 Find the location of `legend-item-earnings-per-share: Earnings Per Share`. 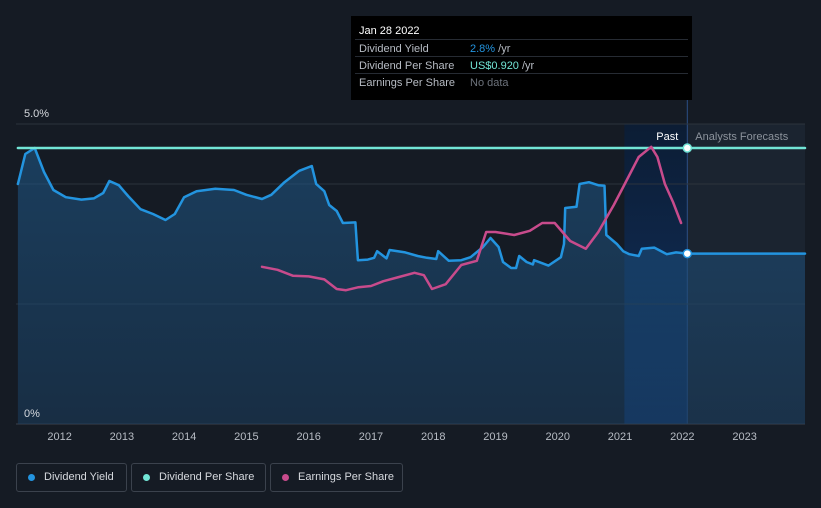

legend-item-earnings-per-share: Earnings Per Share is located at coordinates (336, 477).